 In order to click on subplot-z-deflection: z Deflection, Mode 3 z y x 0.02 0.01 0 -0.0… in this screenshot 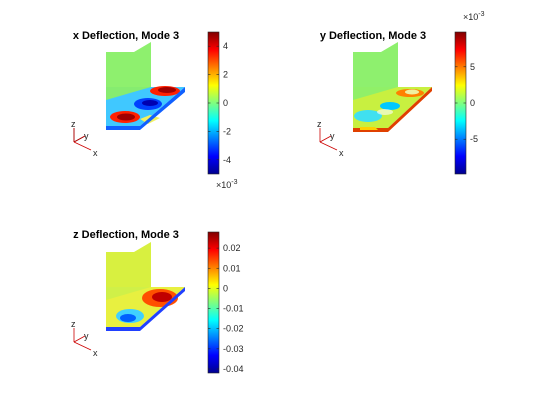, I will do `click(157, 301)`.